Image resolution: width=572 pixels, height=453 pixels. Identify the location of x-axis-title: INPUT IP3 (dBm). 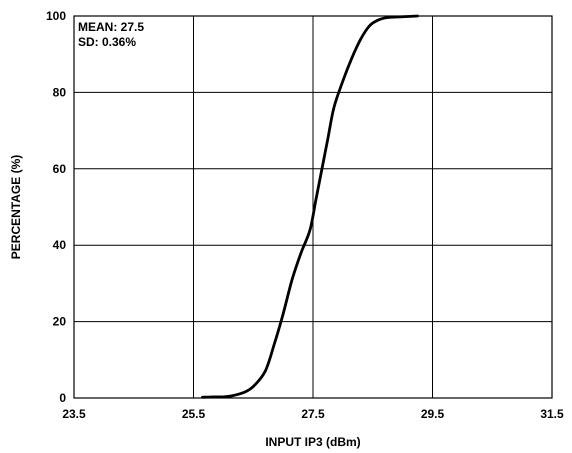
(312, 442).